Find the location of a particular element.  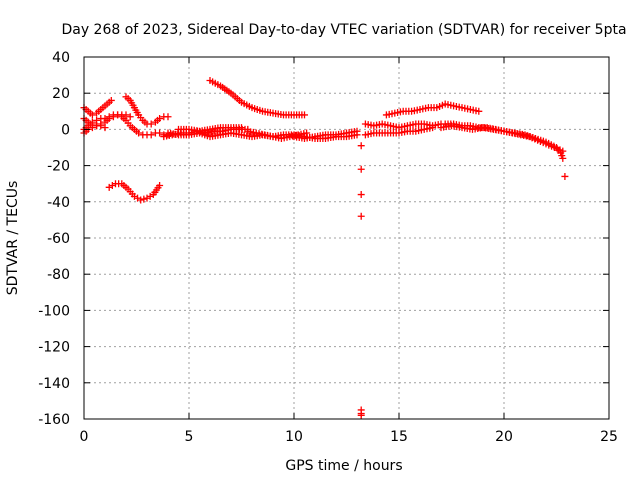

y-tick-label: -20 is located at coordinates (58, 167).